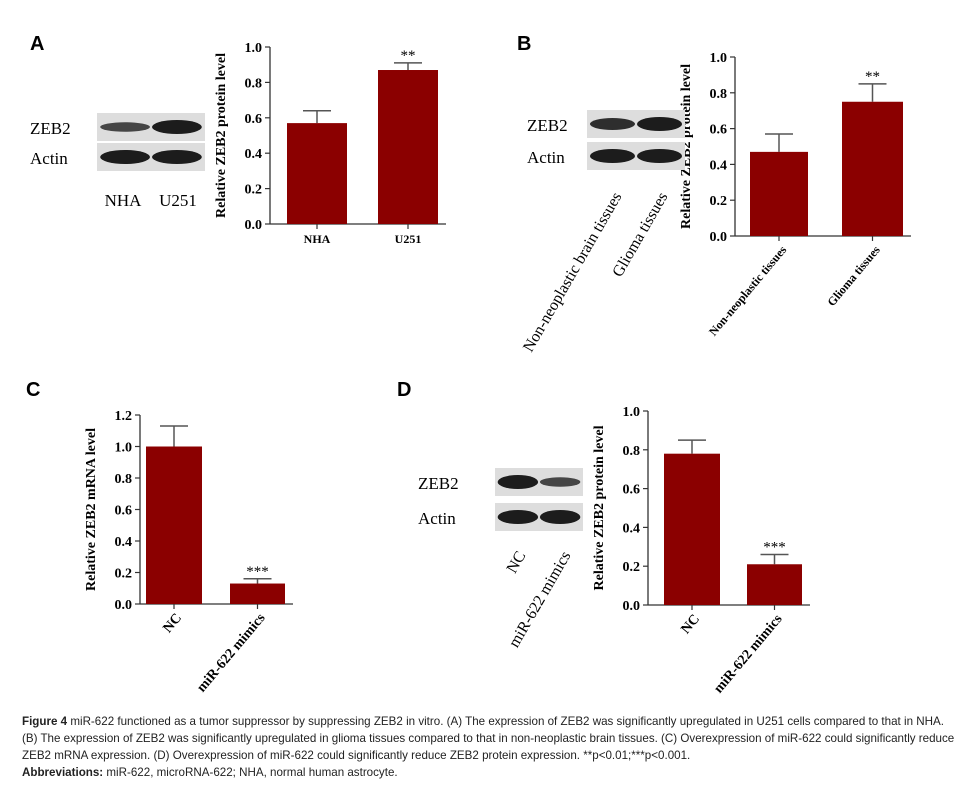  I want to click on panel-label-B: B, so click(524, 44).